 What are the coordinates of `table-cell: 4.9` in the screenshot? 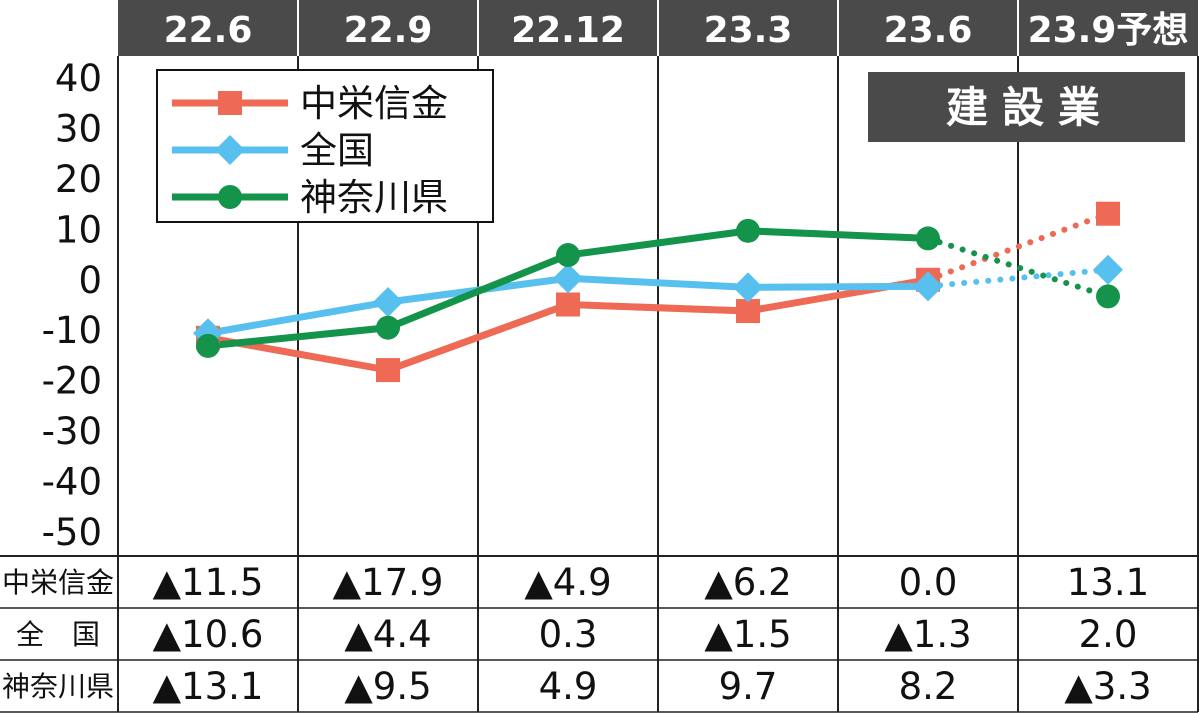 It's located at (568, 686).